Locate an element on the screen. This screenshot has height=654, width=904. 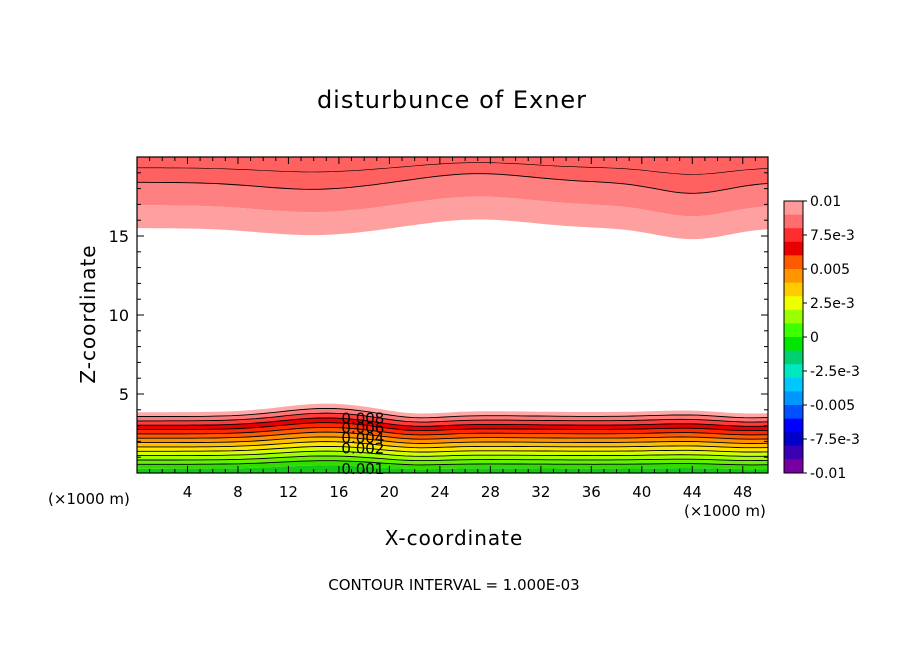
x-tick-label: 32 is located at coordinates (540, 492).